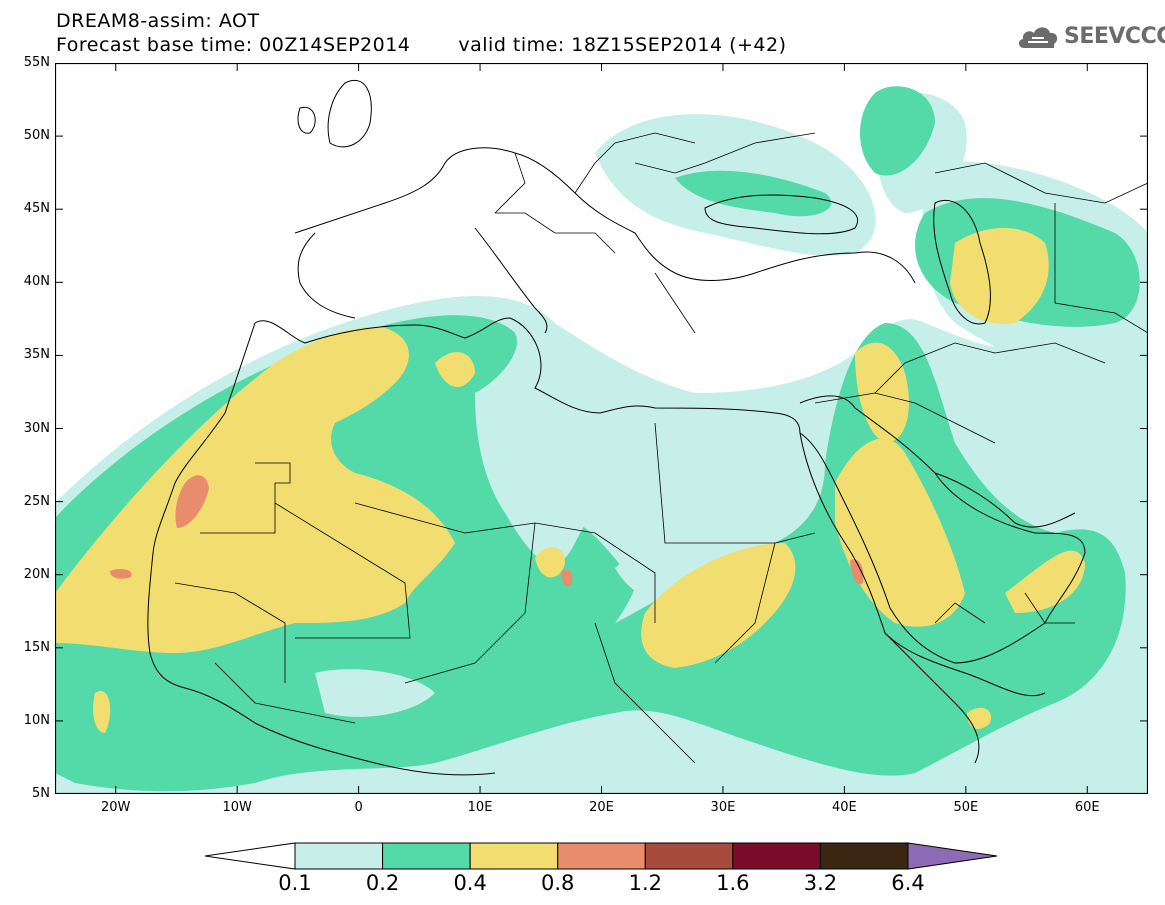 The height and width of the screenshot is (905, 1165). What do you see at coordinates (733, 883) in the screenshot?
I see `colorbar-label: 1.6` at bounding box center [733, 883].